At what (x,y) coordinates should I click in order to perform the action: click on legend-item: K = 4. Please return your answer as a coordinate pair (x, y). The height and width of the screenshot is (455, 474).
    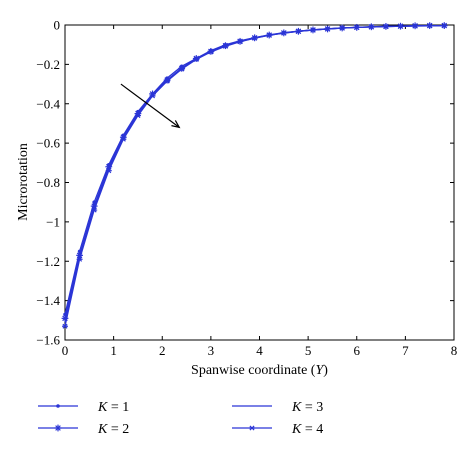
    Looking at the image, I should click on (277, 429).